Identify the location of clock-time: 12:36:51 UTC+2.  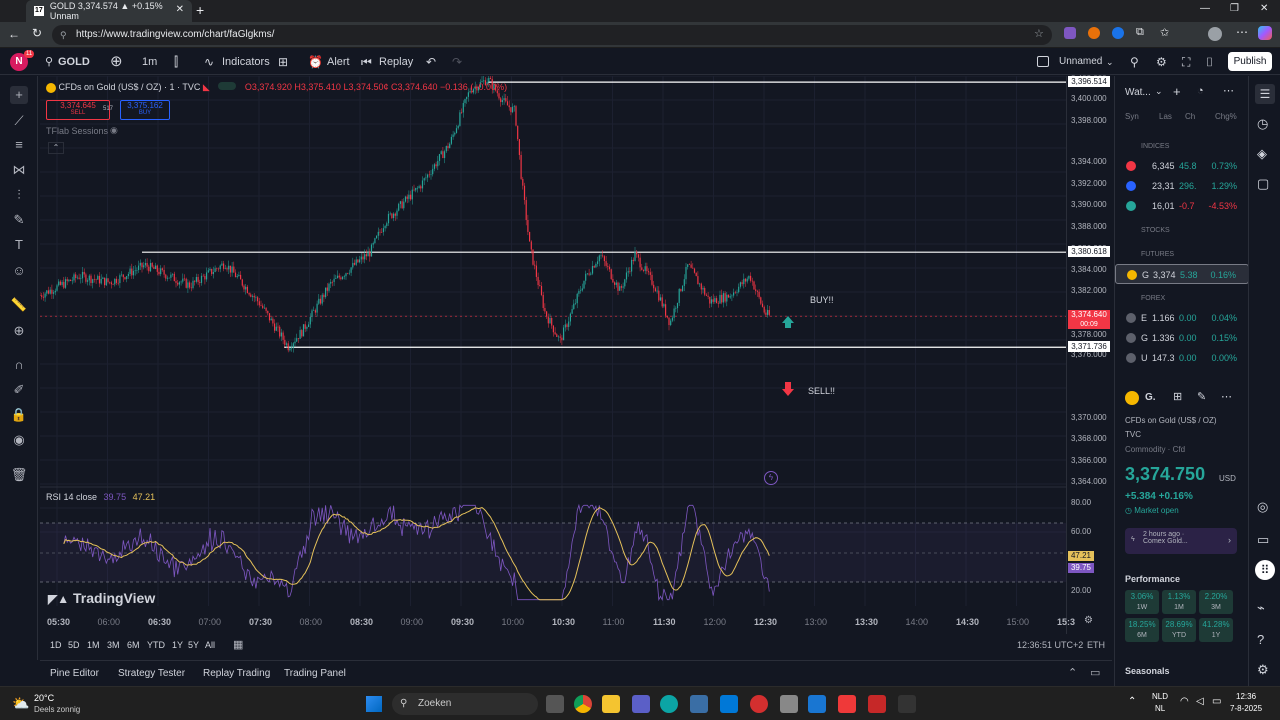
(1050, 645).